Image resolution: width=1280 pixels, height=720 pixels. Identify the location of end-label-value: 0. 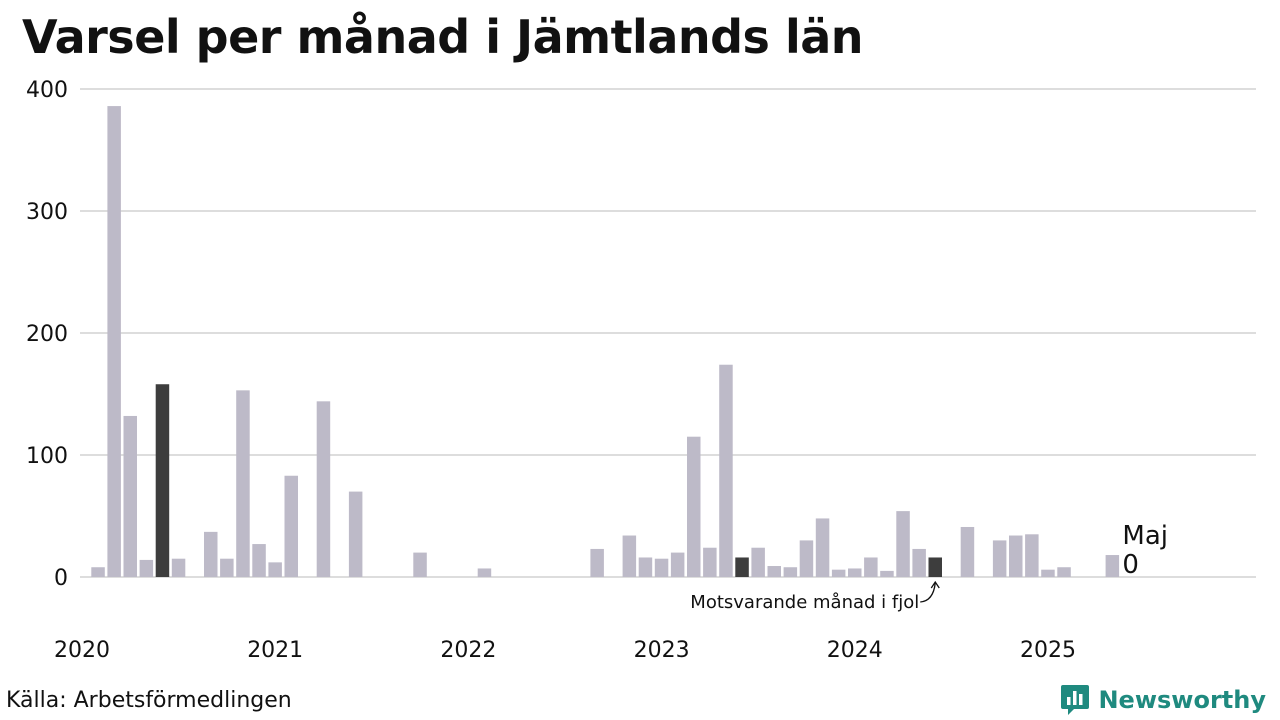
(1130, 565).